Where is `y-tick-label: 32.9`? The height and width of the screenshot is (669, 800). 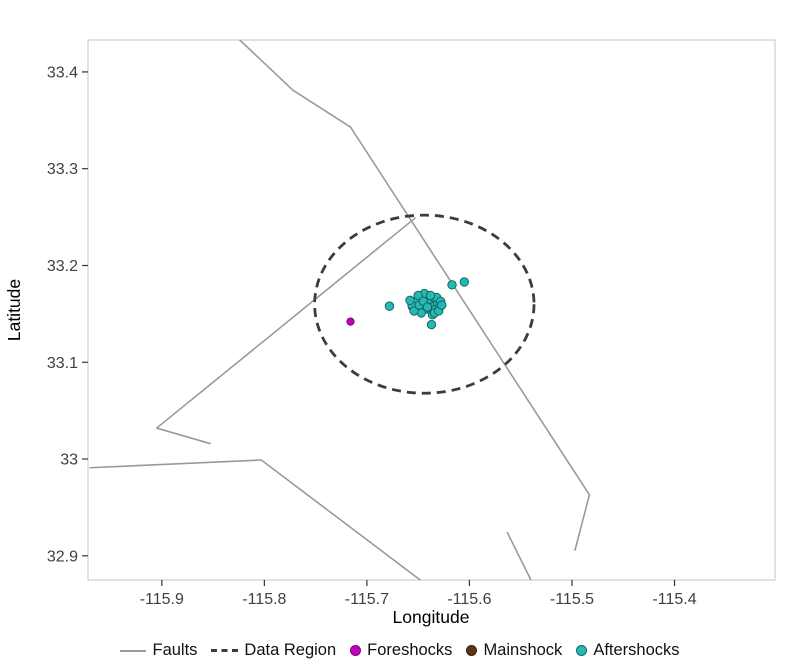
y-tick-label: 32.9 is located at coordinates (62, 556).